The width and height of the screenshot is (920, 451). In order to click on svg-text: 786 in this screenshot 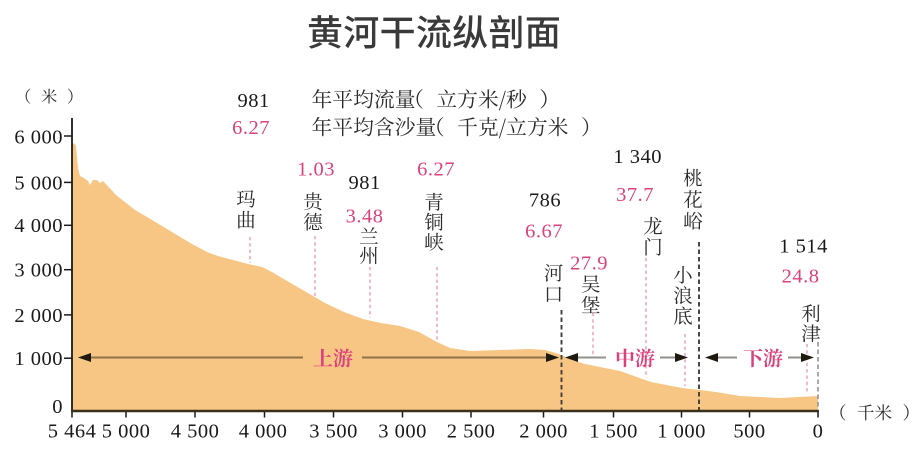, I will do `click(545, 201)`.